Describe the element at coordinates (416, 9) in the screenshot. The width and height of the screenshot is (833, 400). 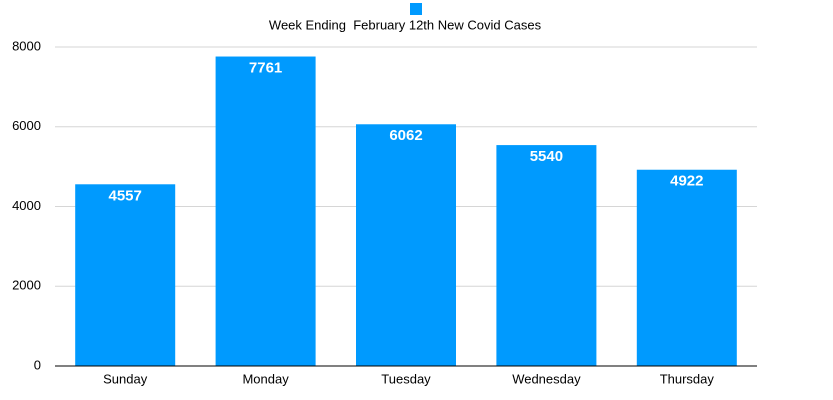
I see `legend-swatch` at that location.